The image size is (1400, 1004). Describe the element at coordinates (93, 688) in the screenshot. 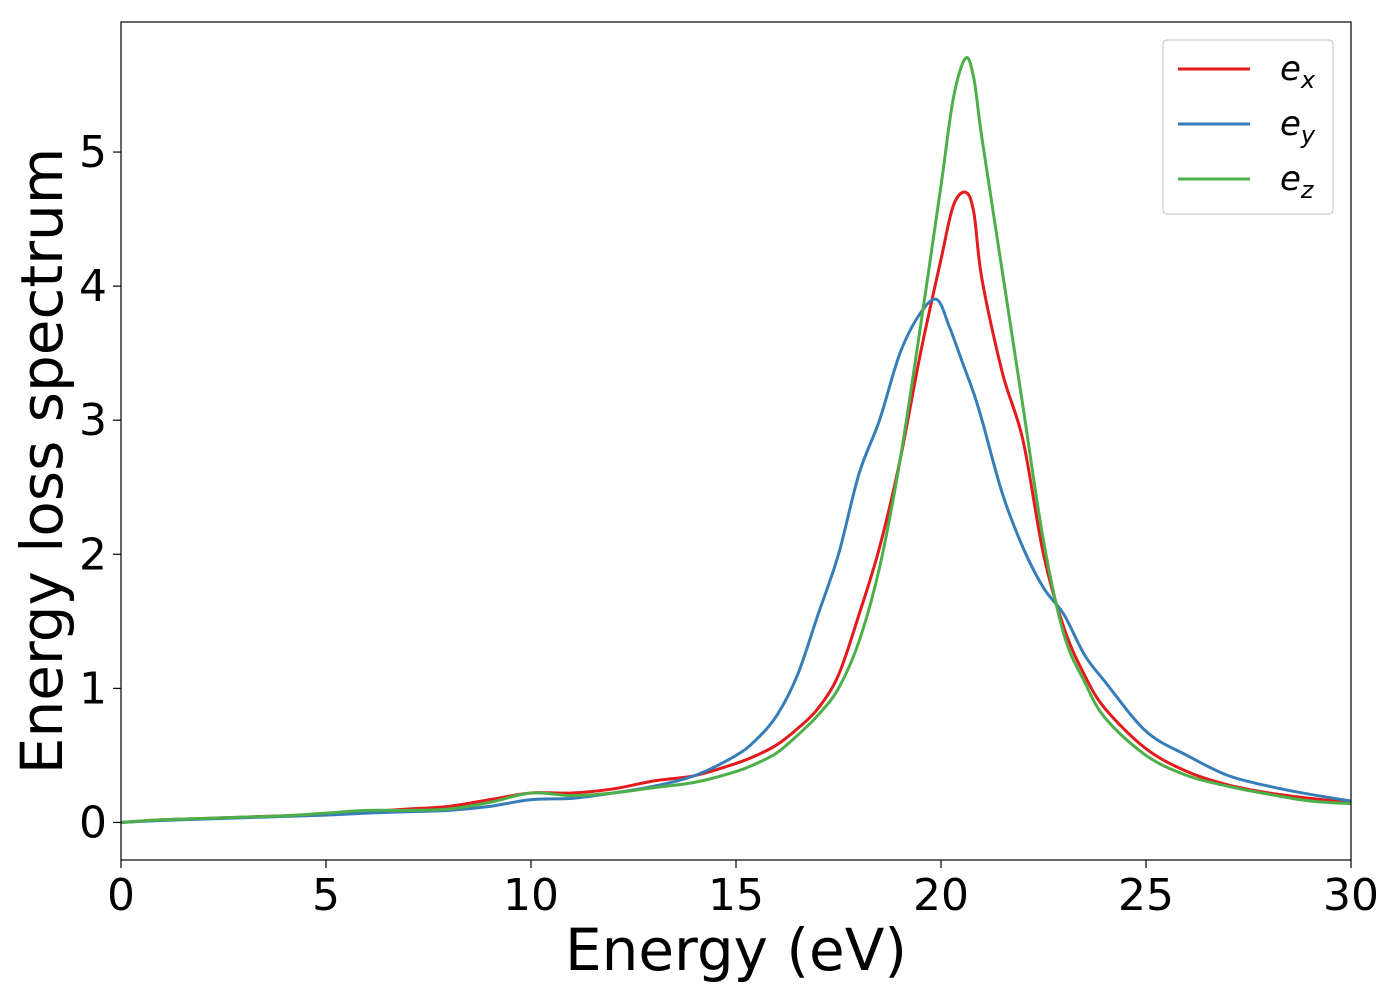

I see `y-tick-label: 1` at that location.